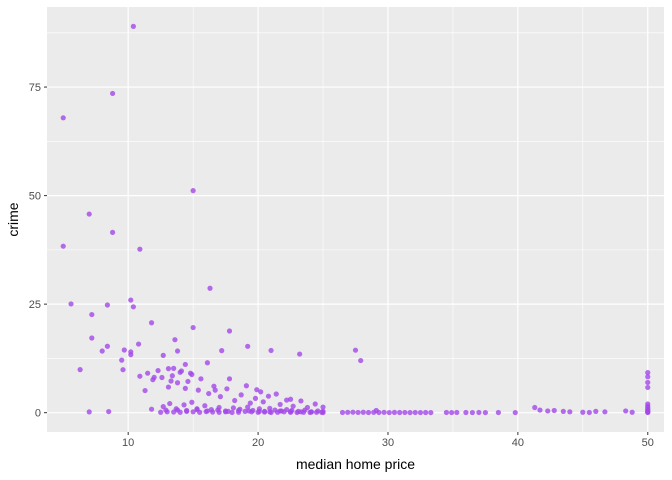  I want to click on x-axis-title: median home price, so click(355, 464).